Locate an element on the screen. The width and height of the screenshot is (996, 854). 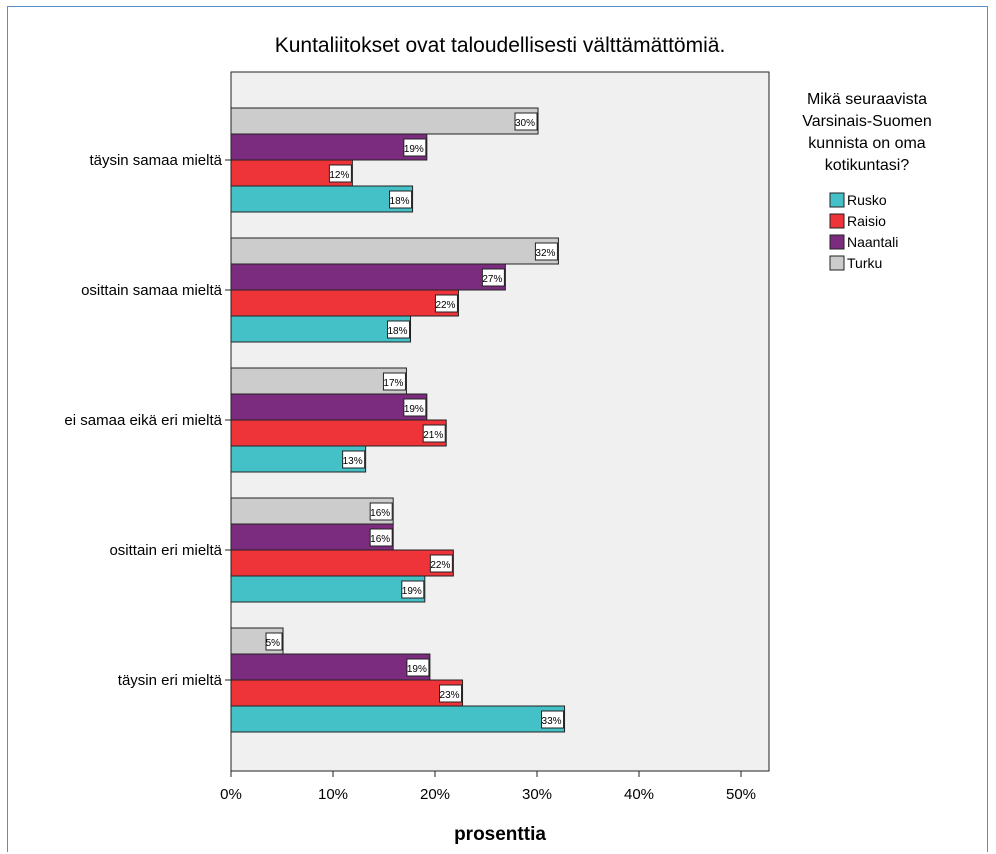
legend-swatch-raisio is located at coordinates (837, 221).